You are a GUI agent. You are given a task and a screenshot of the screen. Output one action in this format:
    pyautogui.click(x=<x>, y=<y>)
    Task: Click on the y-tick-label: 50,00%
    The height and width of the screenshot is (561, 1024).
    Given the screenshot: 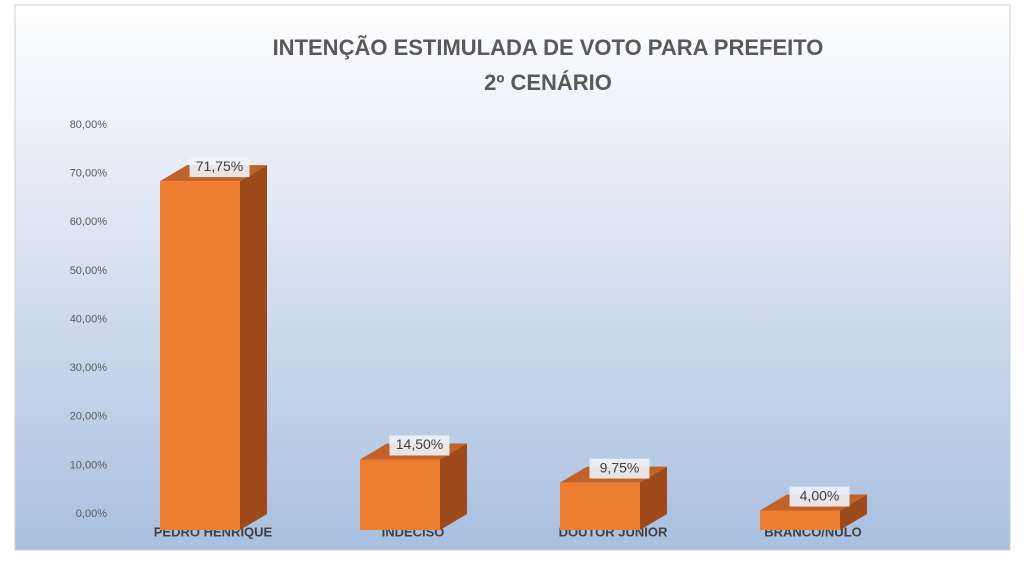 What is the action you would take?
    pyautogui.click(x=89, y=271)
    